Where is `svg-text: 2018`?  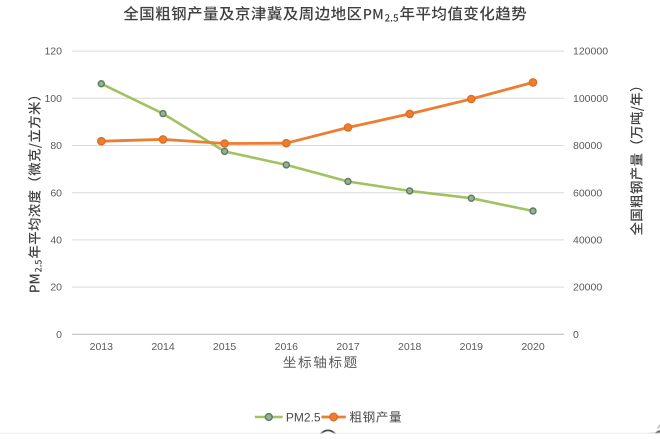 svg-text: 2018 is located at coordinates (410, 347).